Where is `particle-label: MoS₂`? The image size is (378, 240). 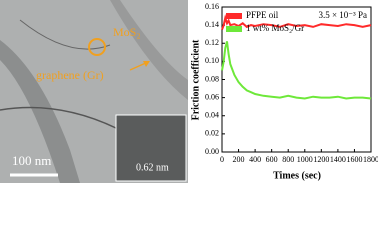
particle-label: MoS₂ is located at coordinates (127, 32).